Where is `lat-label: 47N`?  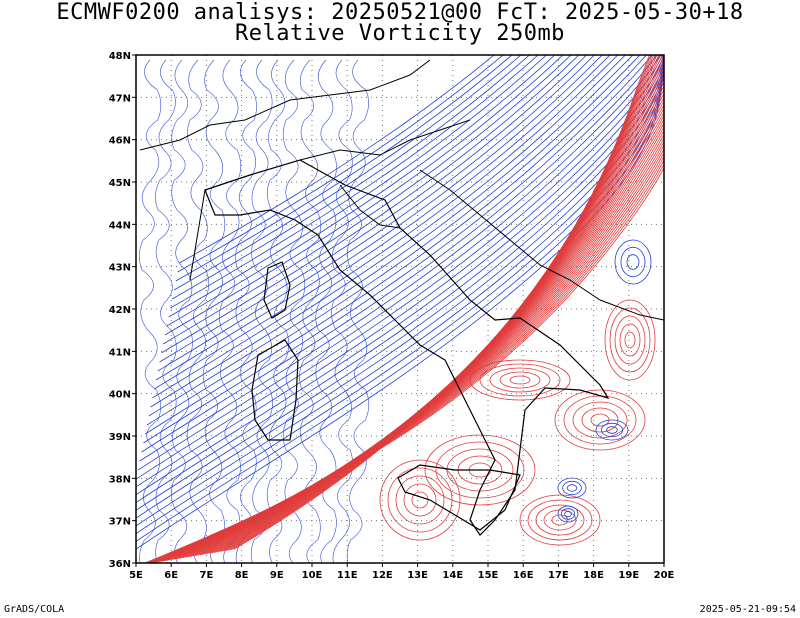
lat-label: 47N is located at coordinates (120, 98).